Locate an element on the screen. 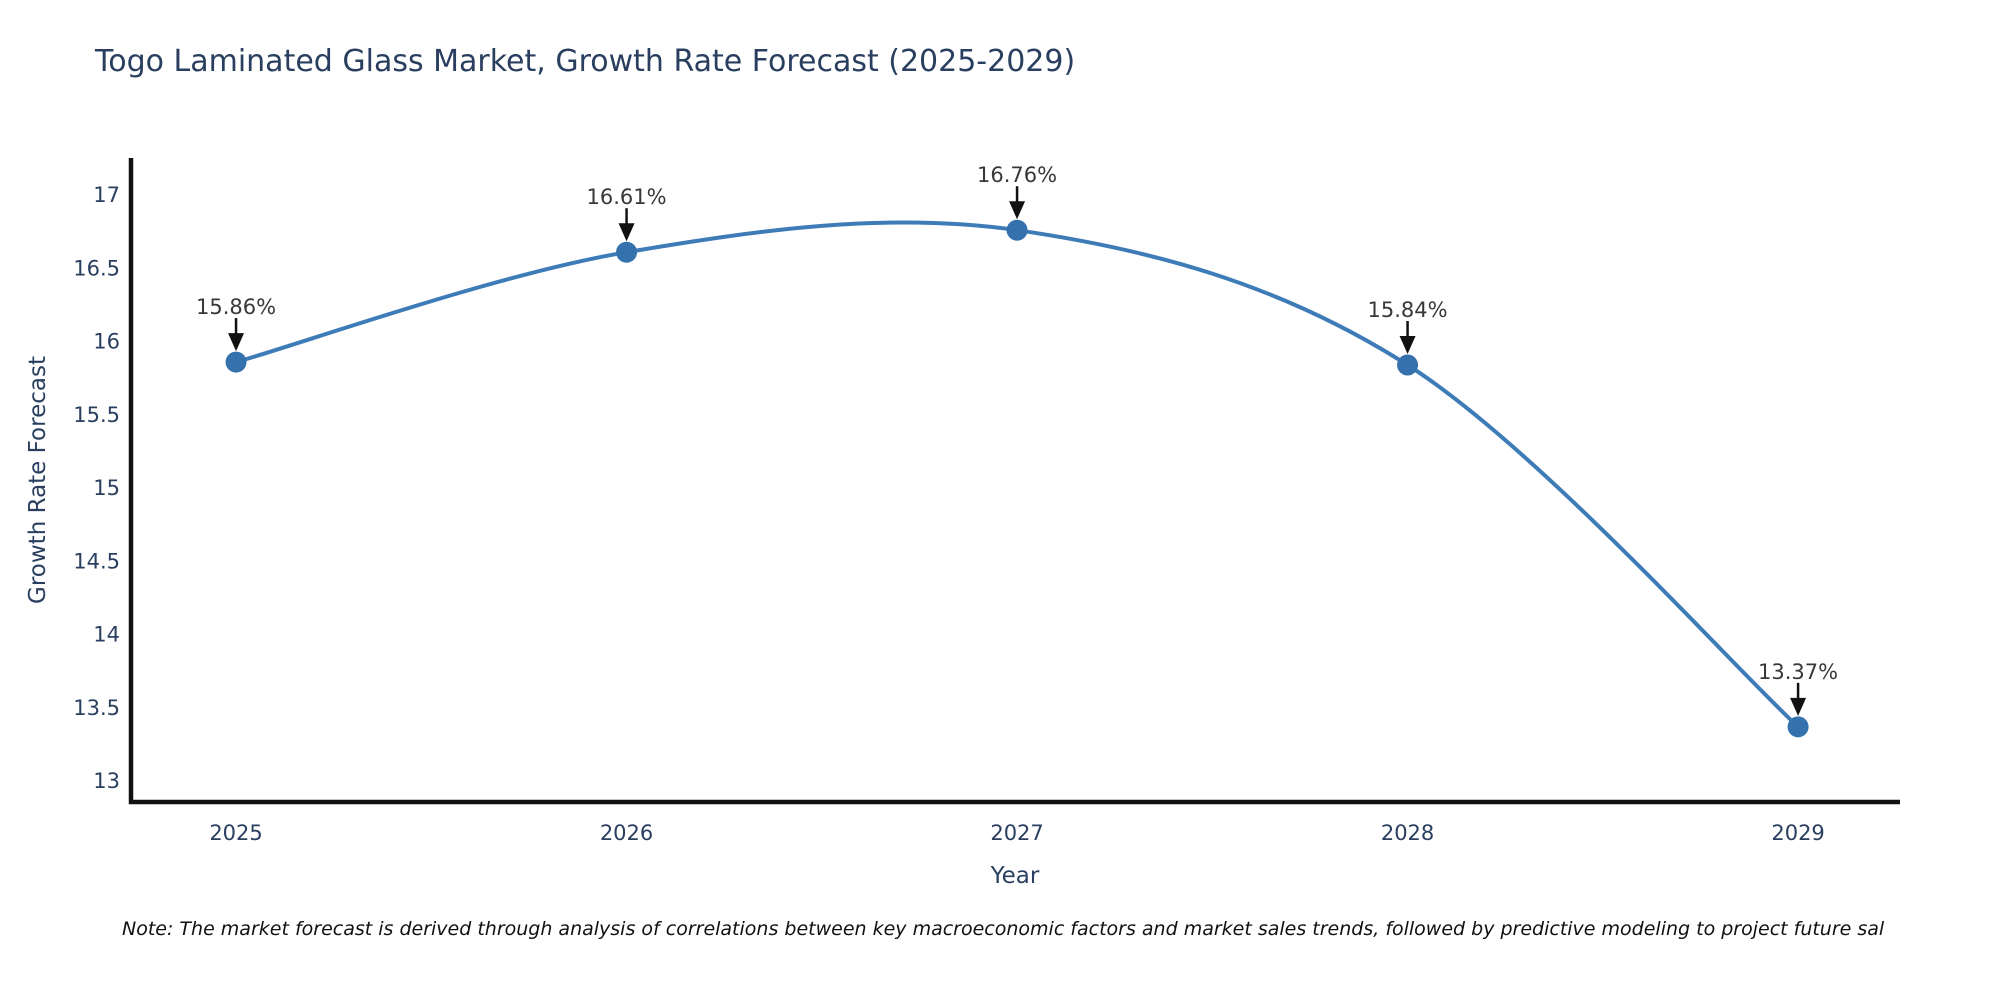 The width and height of the screenshot is (2000, 1000). y-tick-label: 16.5 is located at coordinates (96, 268).